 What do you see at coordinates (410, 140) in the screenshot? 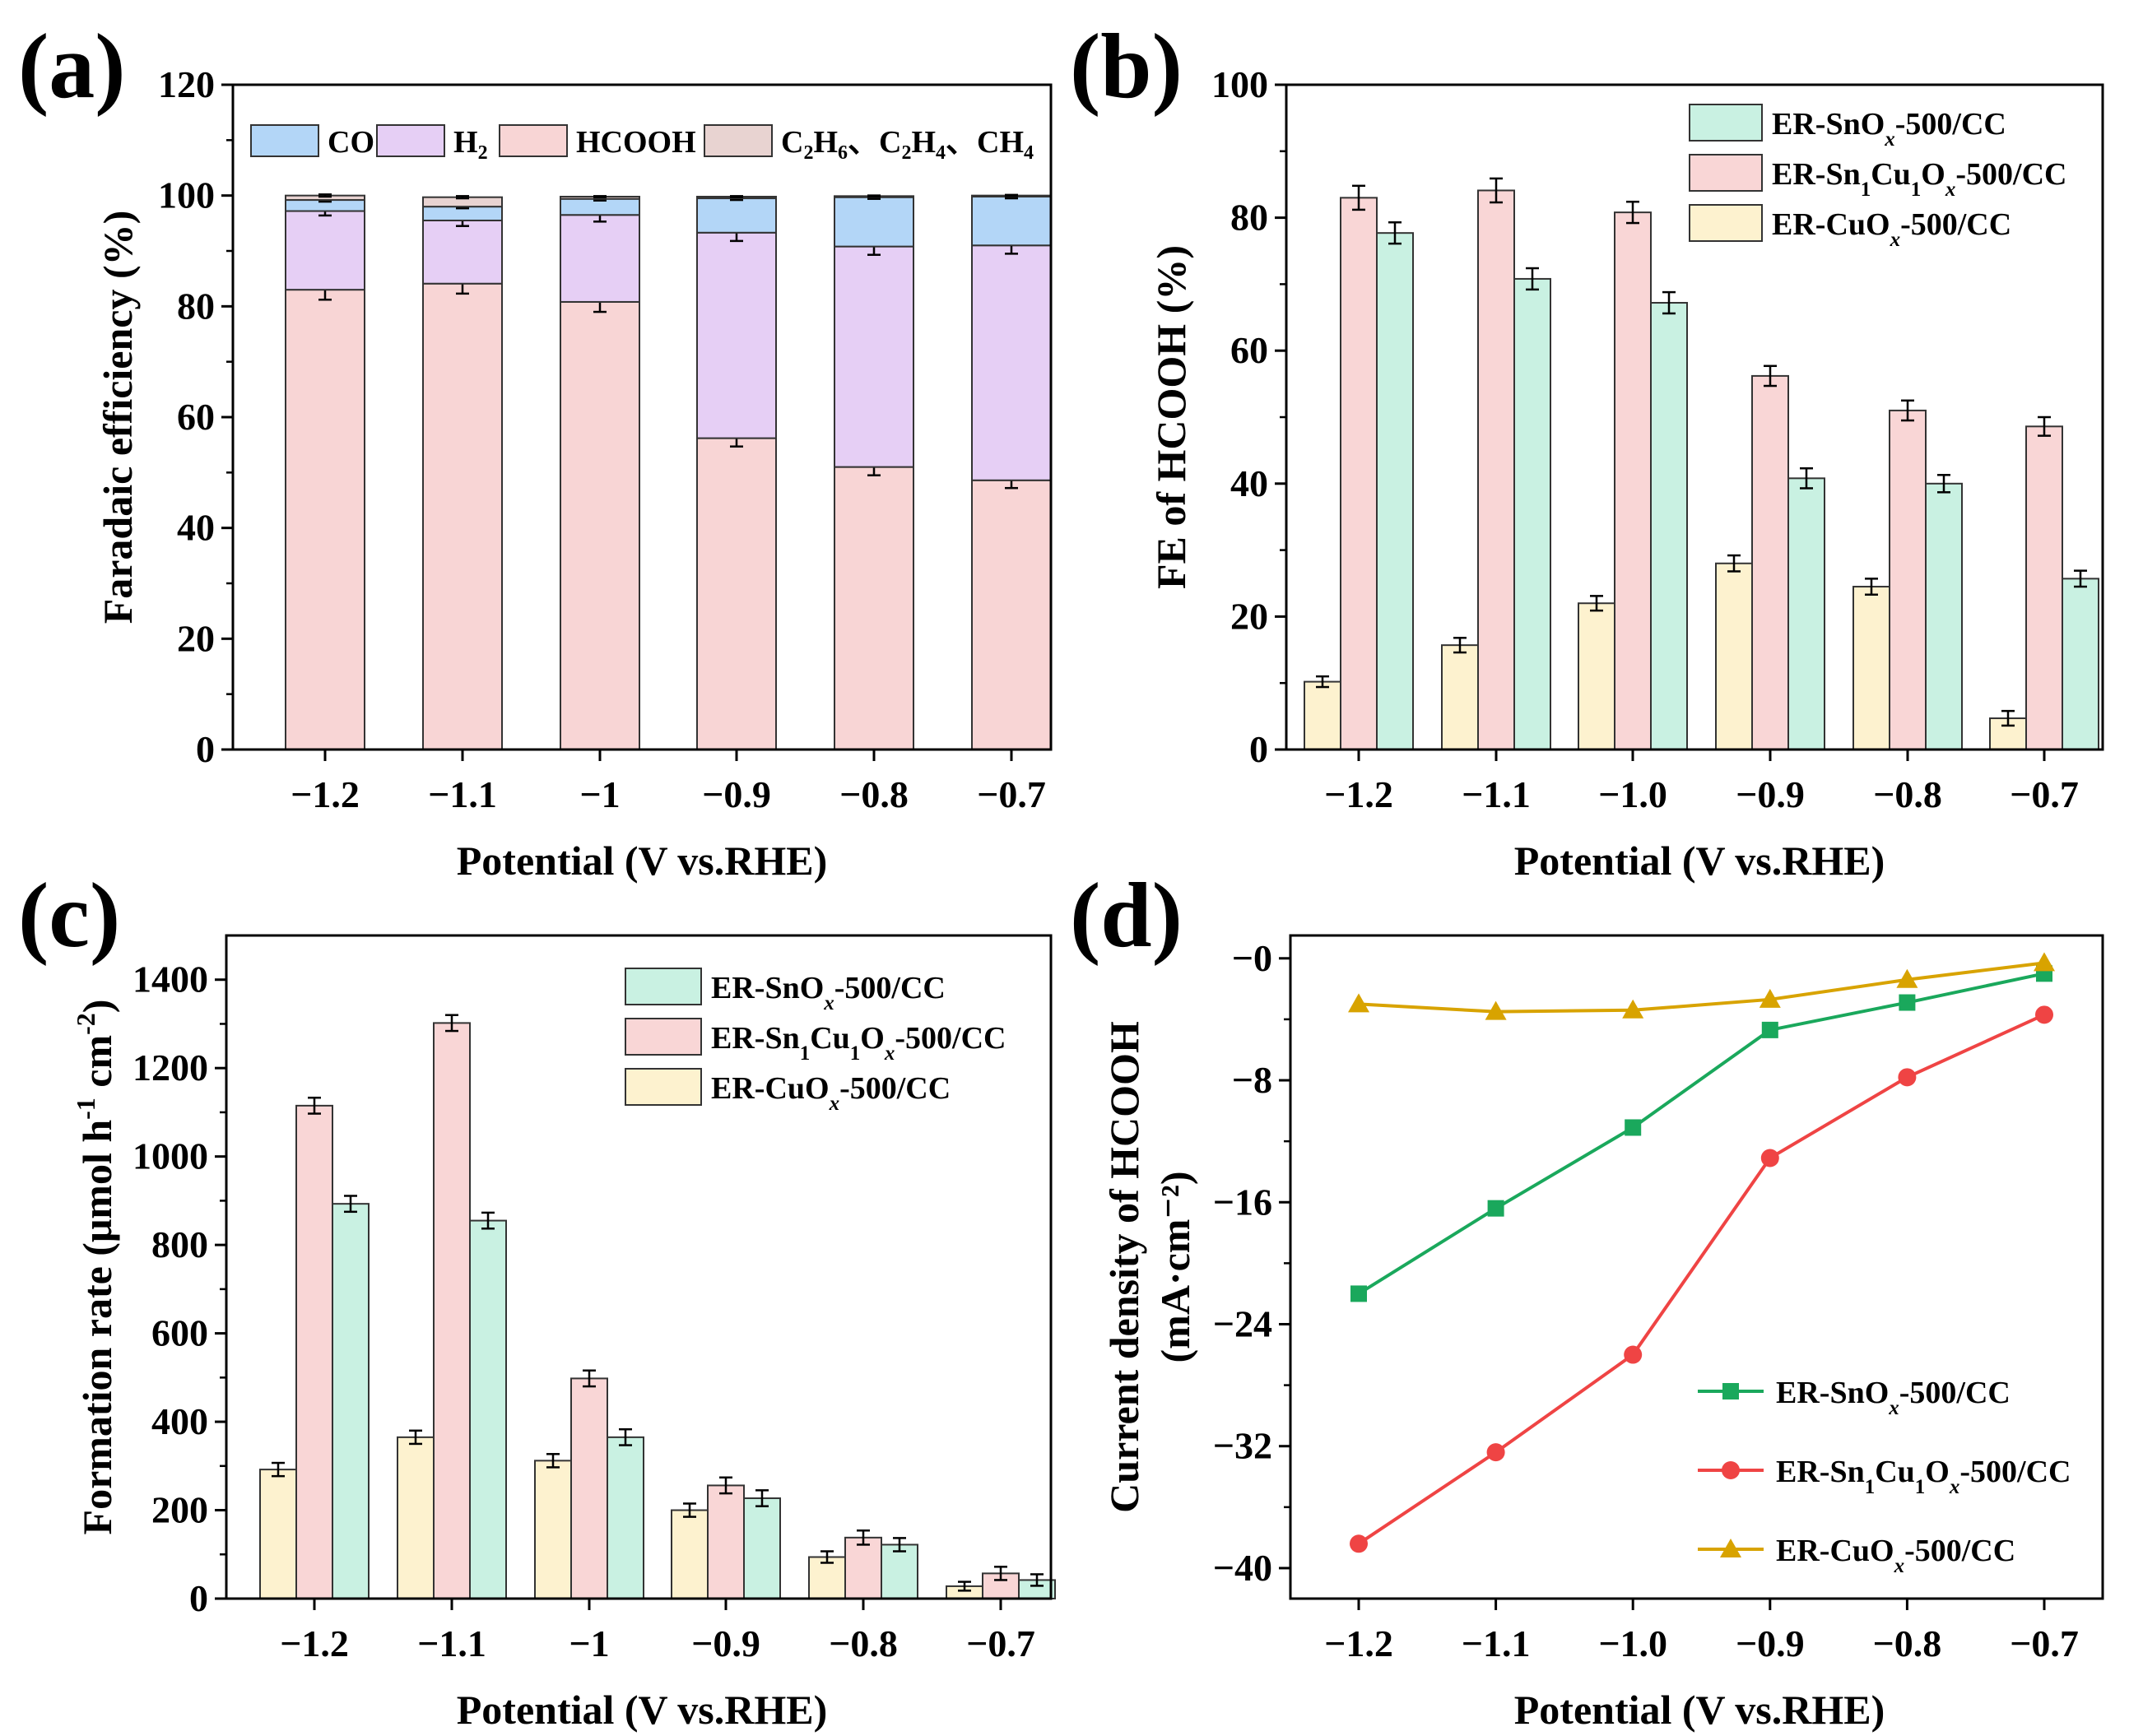
I see `legend-swatch-h2` at bounding box center [410, 140].